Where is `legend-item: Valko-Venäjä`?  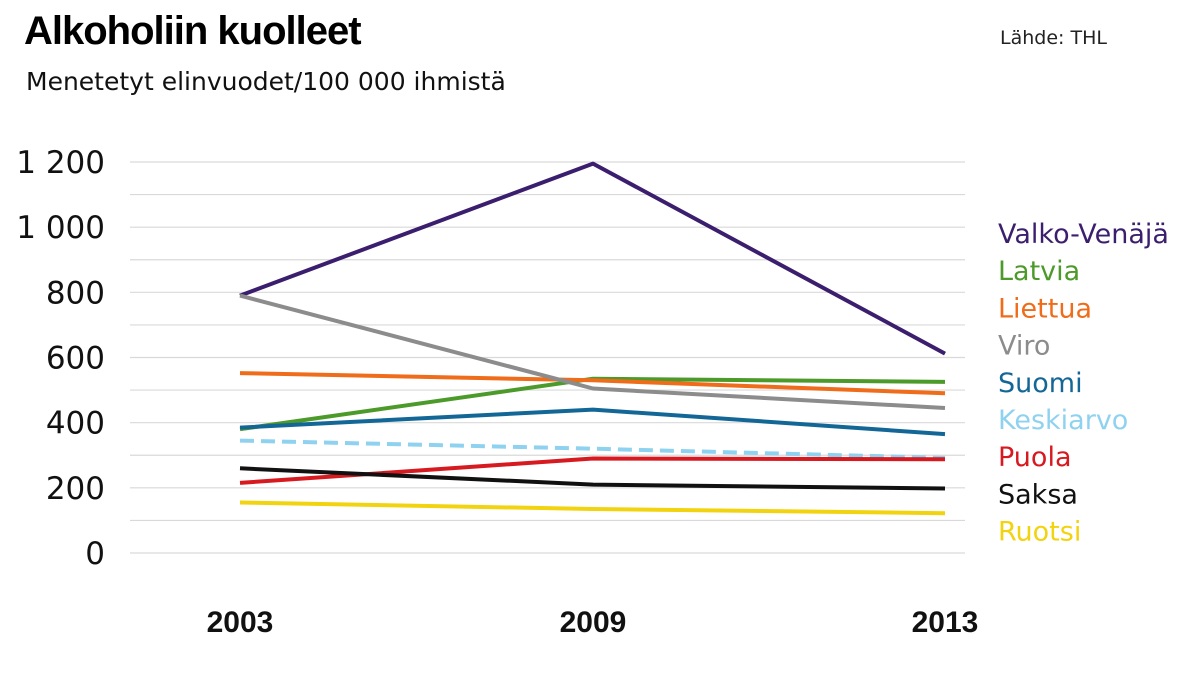
legend-item: Valko-Venäjä is located at coordinates (1083, 234).